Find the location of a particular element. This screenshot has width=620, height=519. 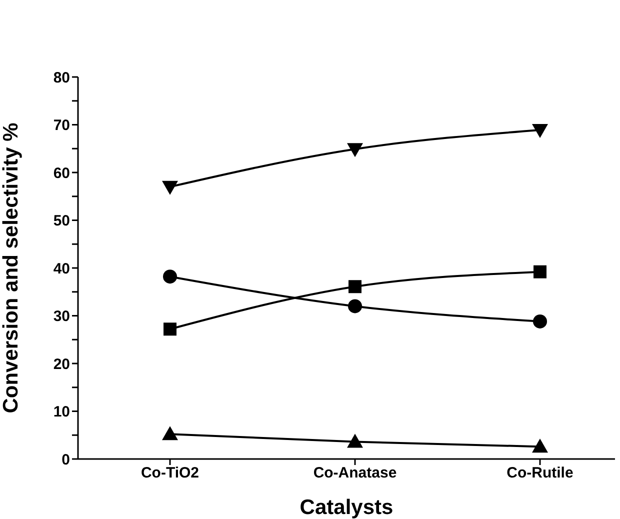

x-axis-title: Catalysts is located at coordinates (347, 507).